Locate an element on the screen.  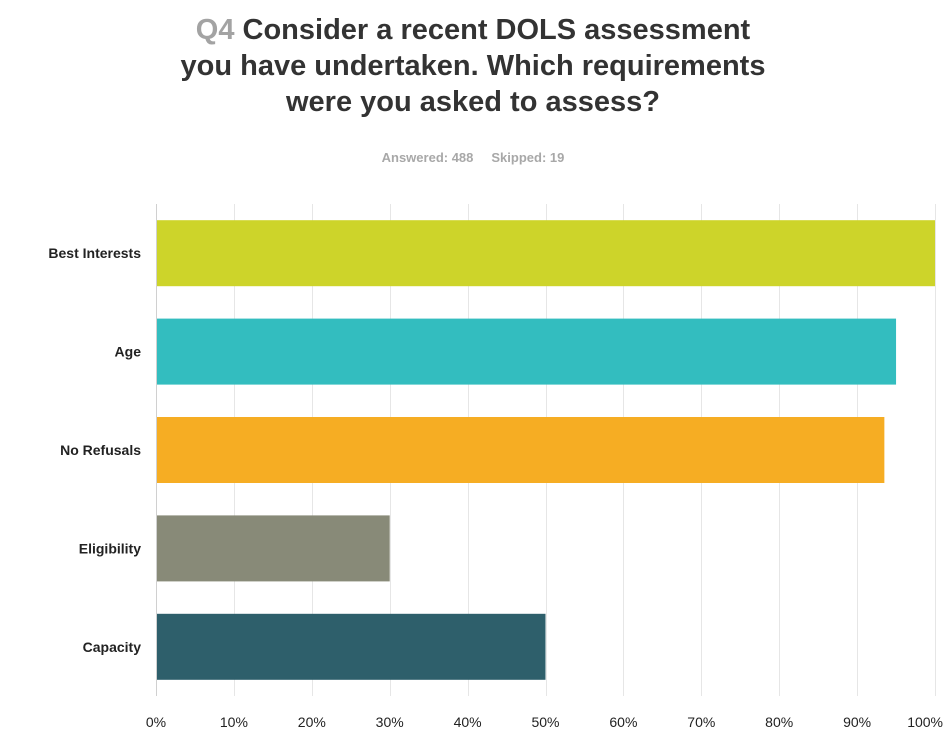
title-line-3: were you asked to assess? is located at coordinates (473, 102).